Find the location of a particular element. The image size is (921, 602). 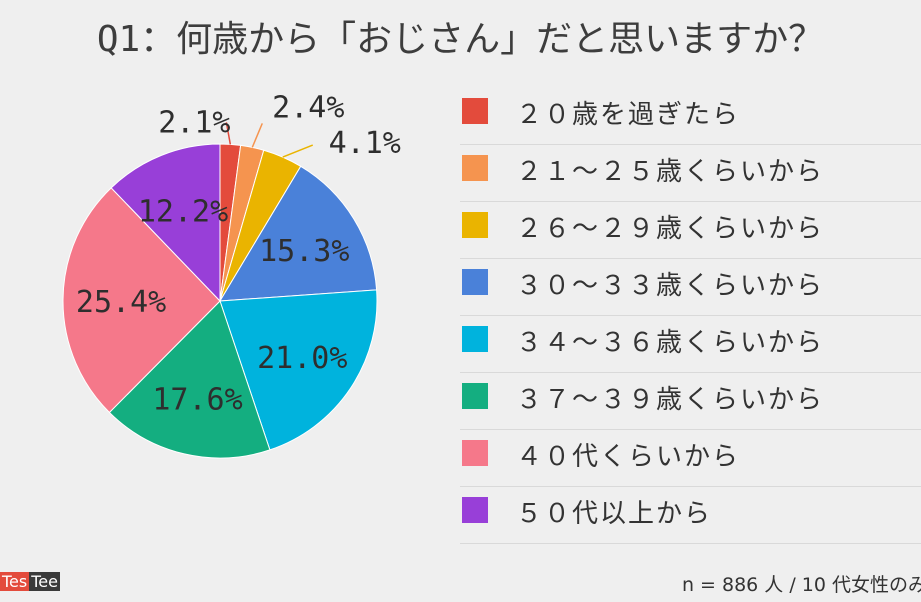

legend-label: ３４〜３６歳くらいから is located at coordinates (670, 343).